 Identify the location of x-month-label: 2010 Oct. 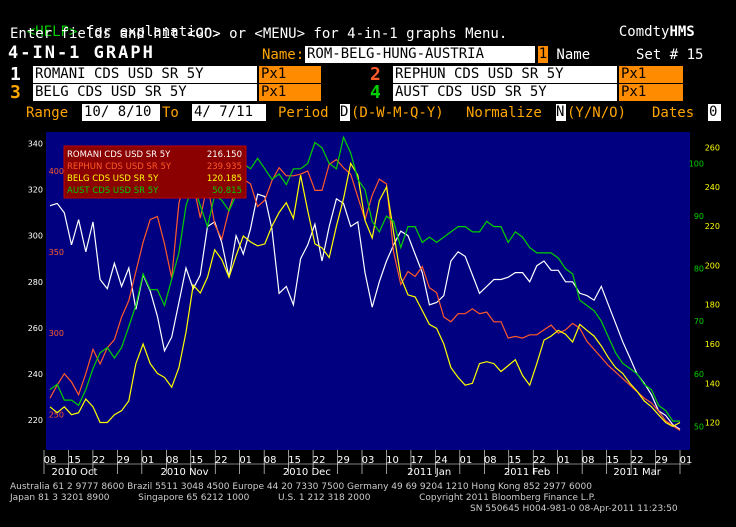
(75, 472).